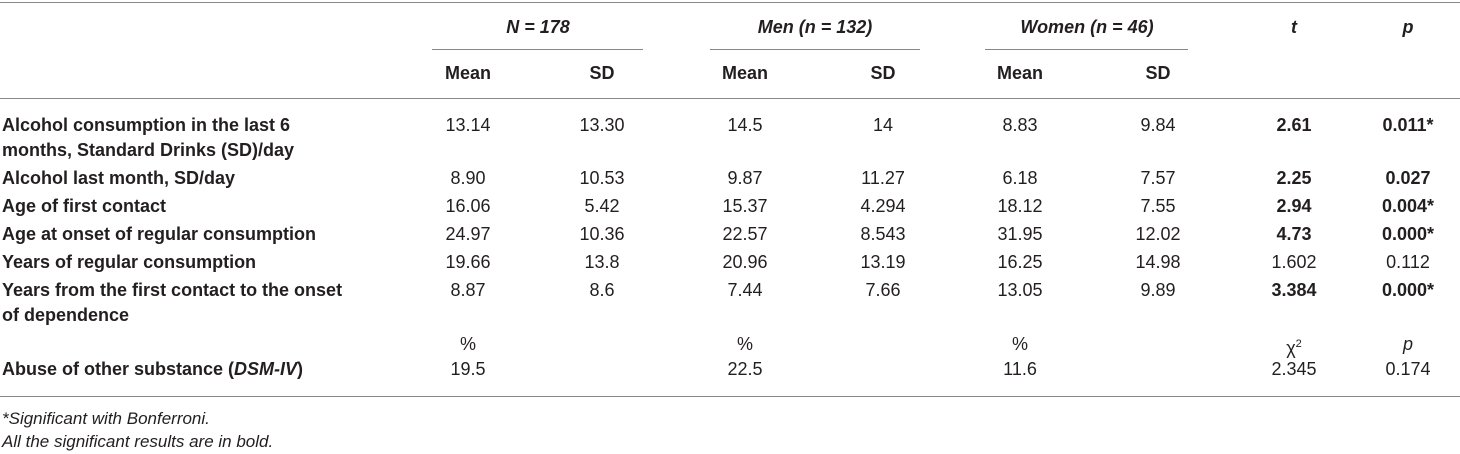  Describe the element at coordinates (1158, 125) in the screenshot. I see `cell: 9.84` at that location.